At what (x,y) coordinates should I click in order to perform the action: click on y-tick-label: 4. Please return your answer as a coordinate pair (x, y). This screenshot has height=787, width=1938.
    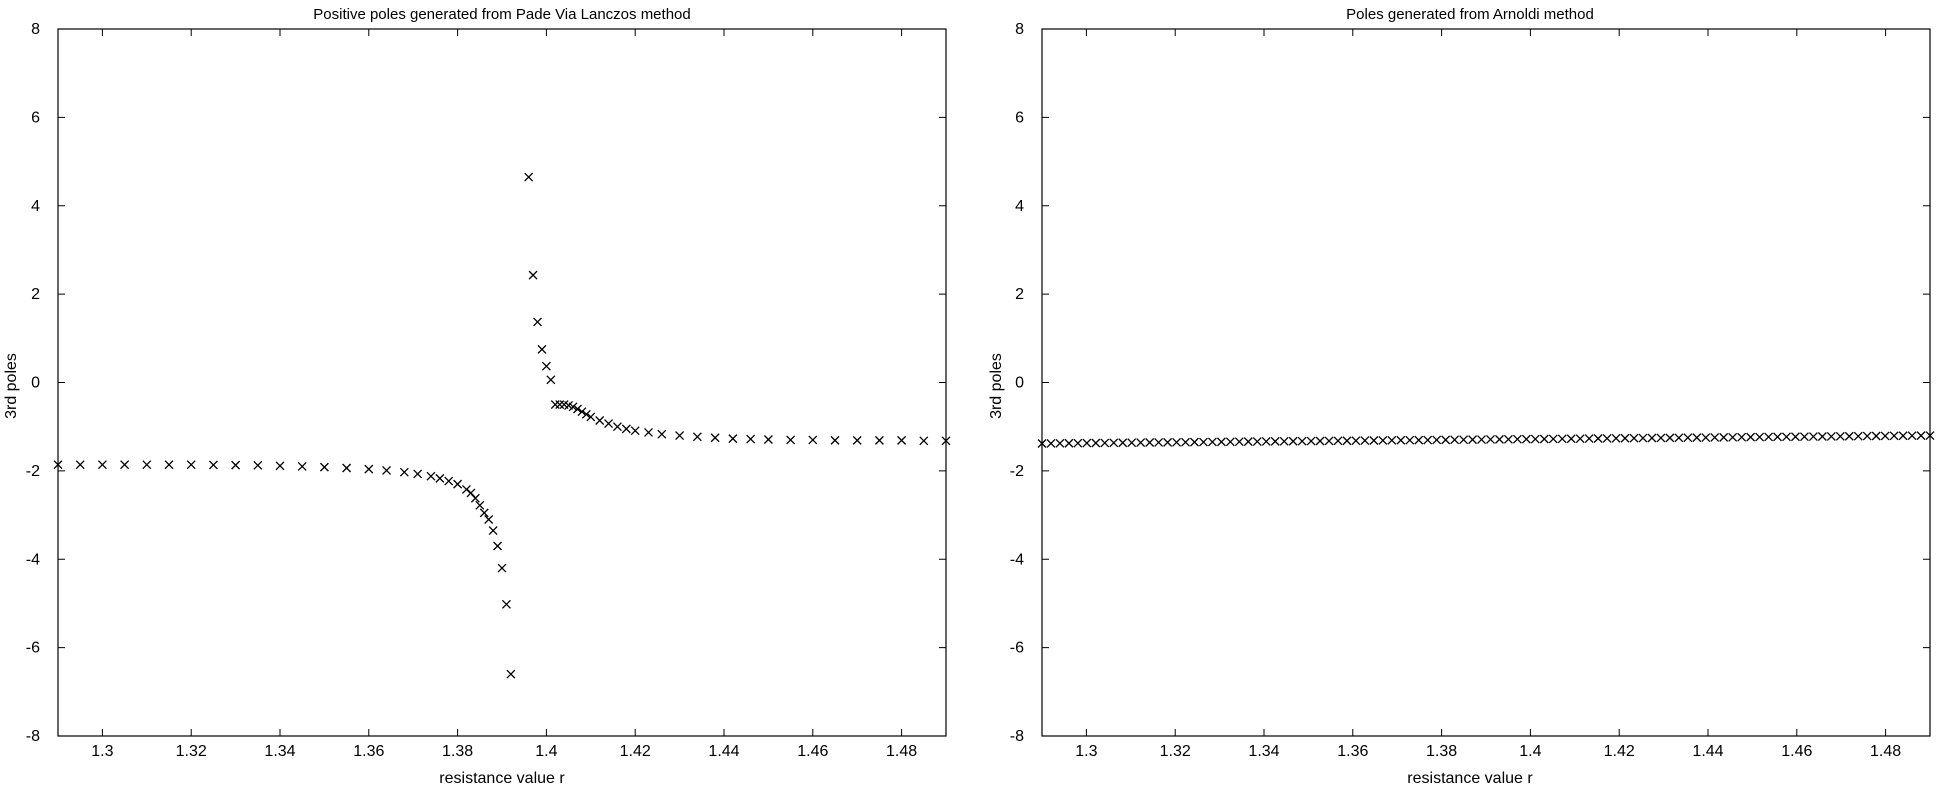
    Looking at the image, I should click on (1019, 206).